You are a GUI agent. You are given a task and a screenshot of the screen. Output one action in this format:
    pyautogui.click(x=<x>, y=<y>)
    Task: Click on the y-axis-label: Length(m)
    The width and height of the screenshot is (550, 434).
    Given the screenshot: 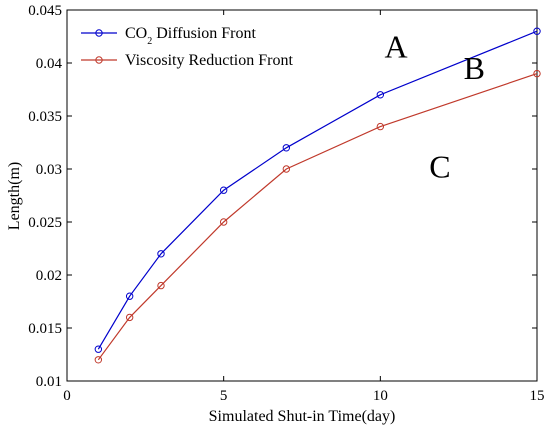 What is the action you would take?
    pyautogui.click(x=14, y=196)
    